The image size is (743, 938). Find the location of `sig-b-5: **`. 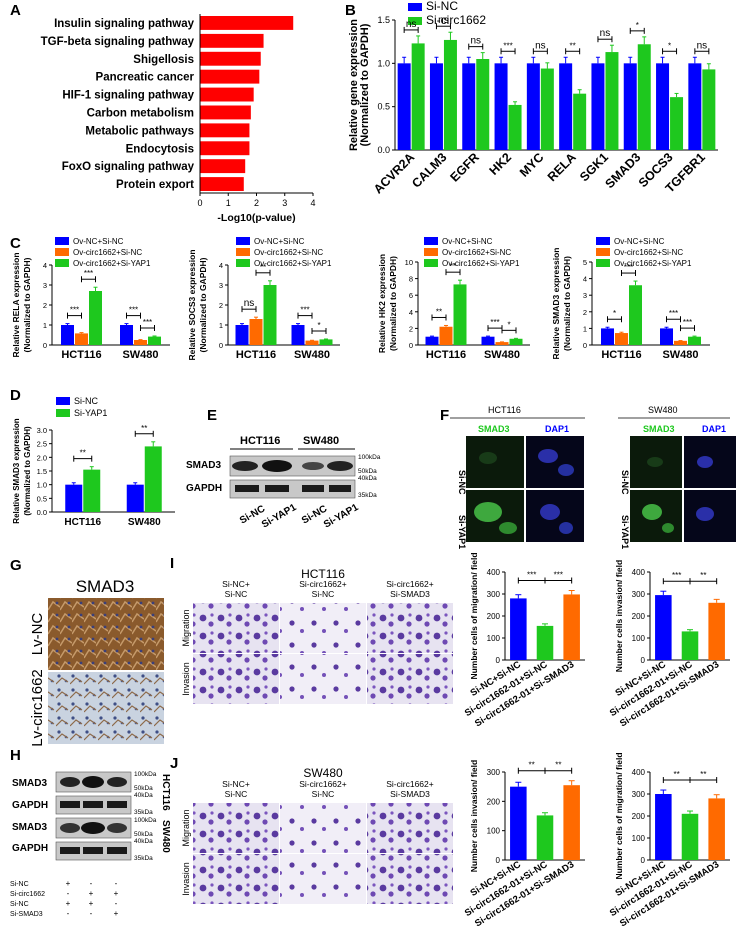

sig-b-5: ** is located at coordinates (573, 45).